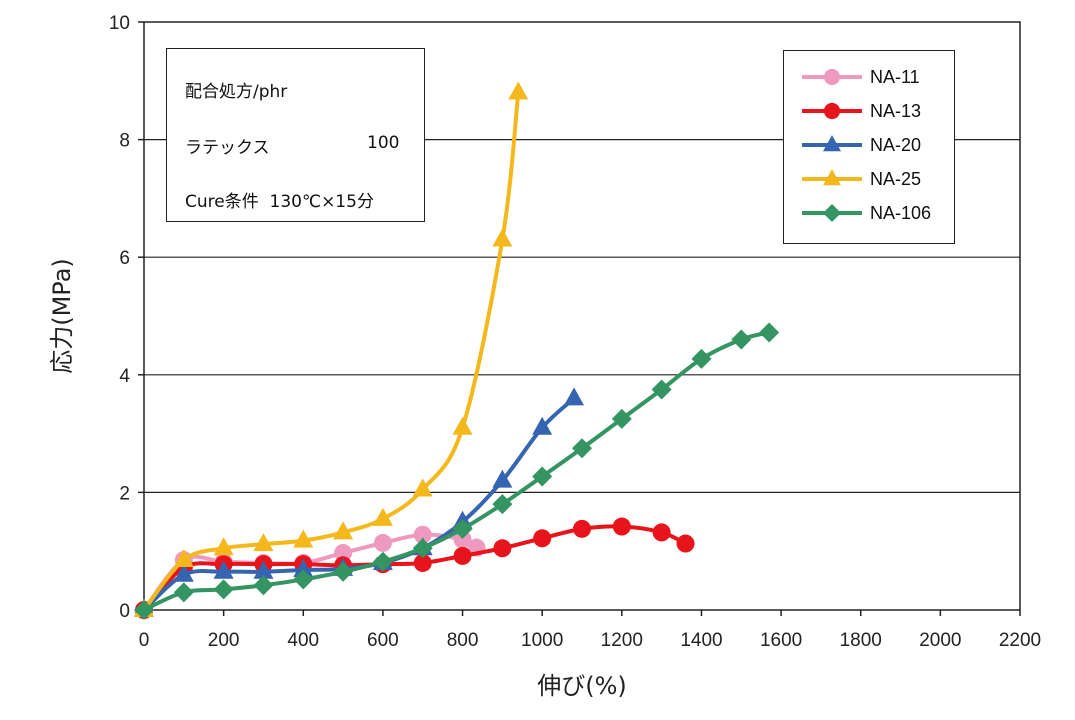  I want to click on y-tick-label: 4, so click(124, 376).